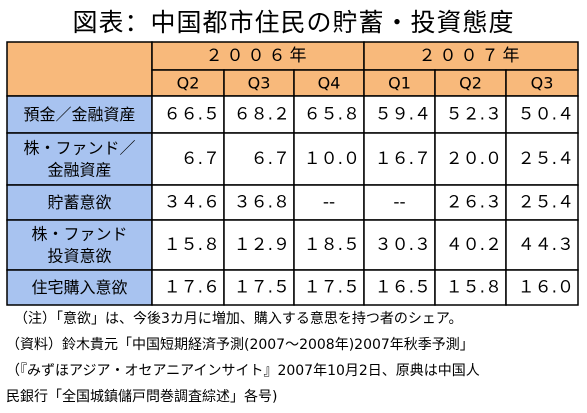  What do you see at coordinates (403, 245) in the screenshot?
I see `cell-value: ３０.３` at bounding box center [403, 245].